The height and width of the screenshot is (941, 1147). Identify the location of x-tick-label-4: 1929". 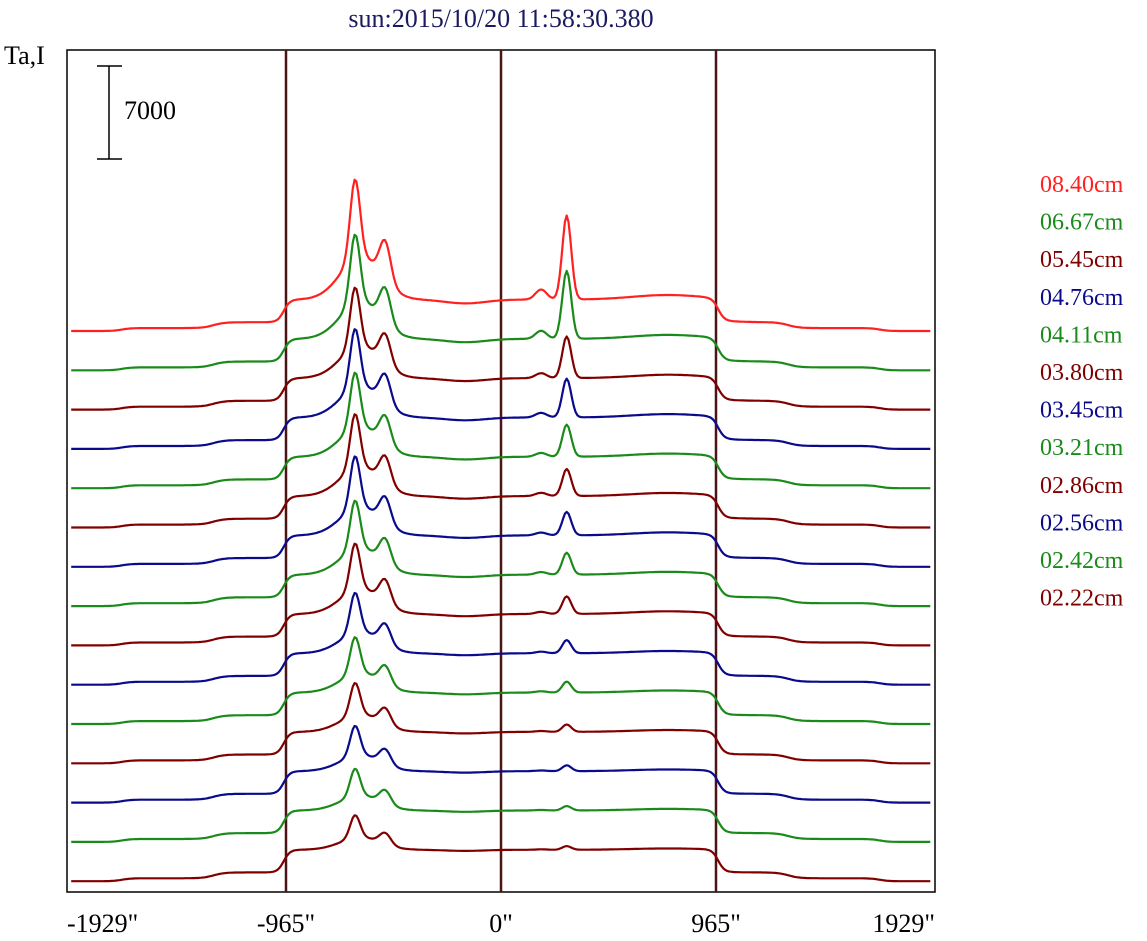
(903, 923).